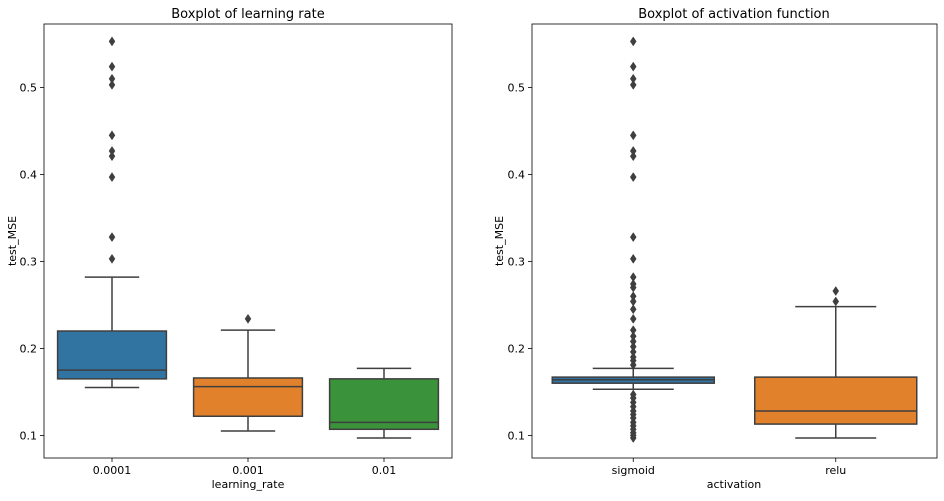 The image size is (944, 501). I want to click on x-tick-label: 0.01, so click(384, 470).